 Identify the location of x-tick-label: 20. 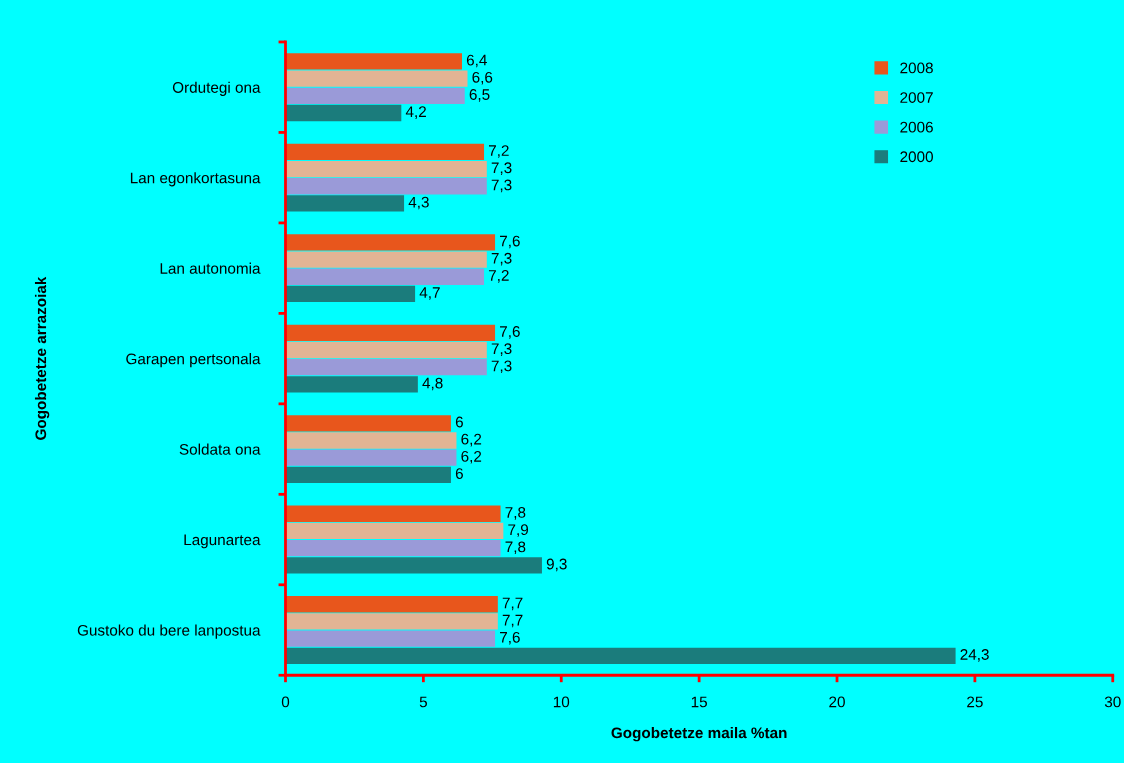
(837, 702).